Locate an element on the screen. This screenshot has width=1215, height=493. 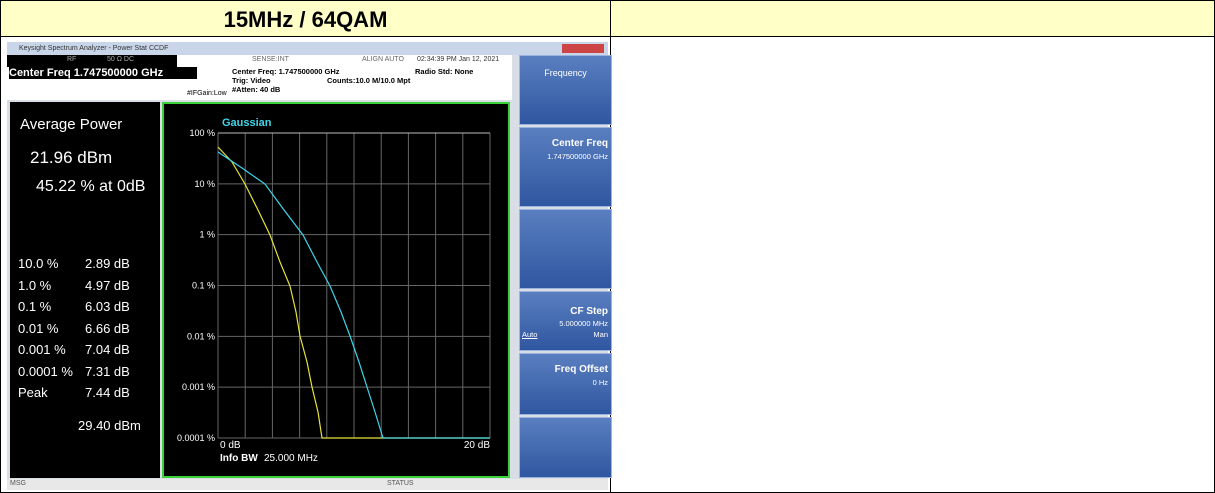
stat-value: 7.44 dB is located at coordinates (107, 392).